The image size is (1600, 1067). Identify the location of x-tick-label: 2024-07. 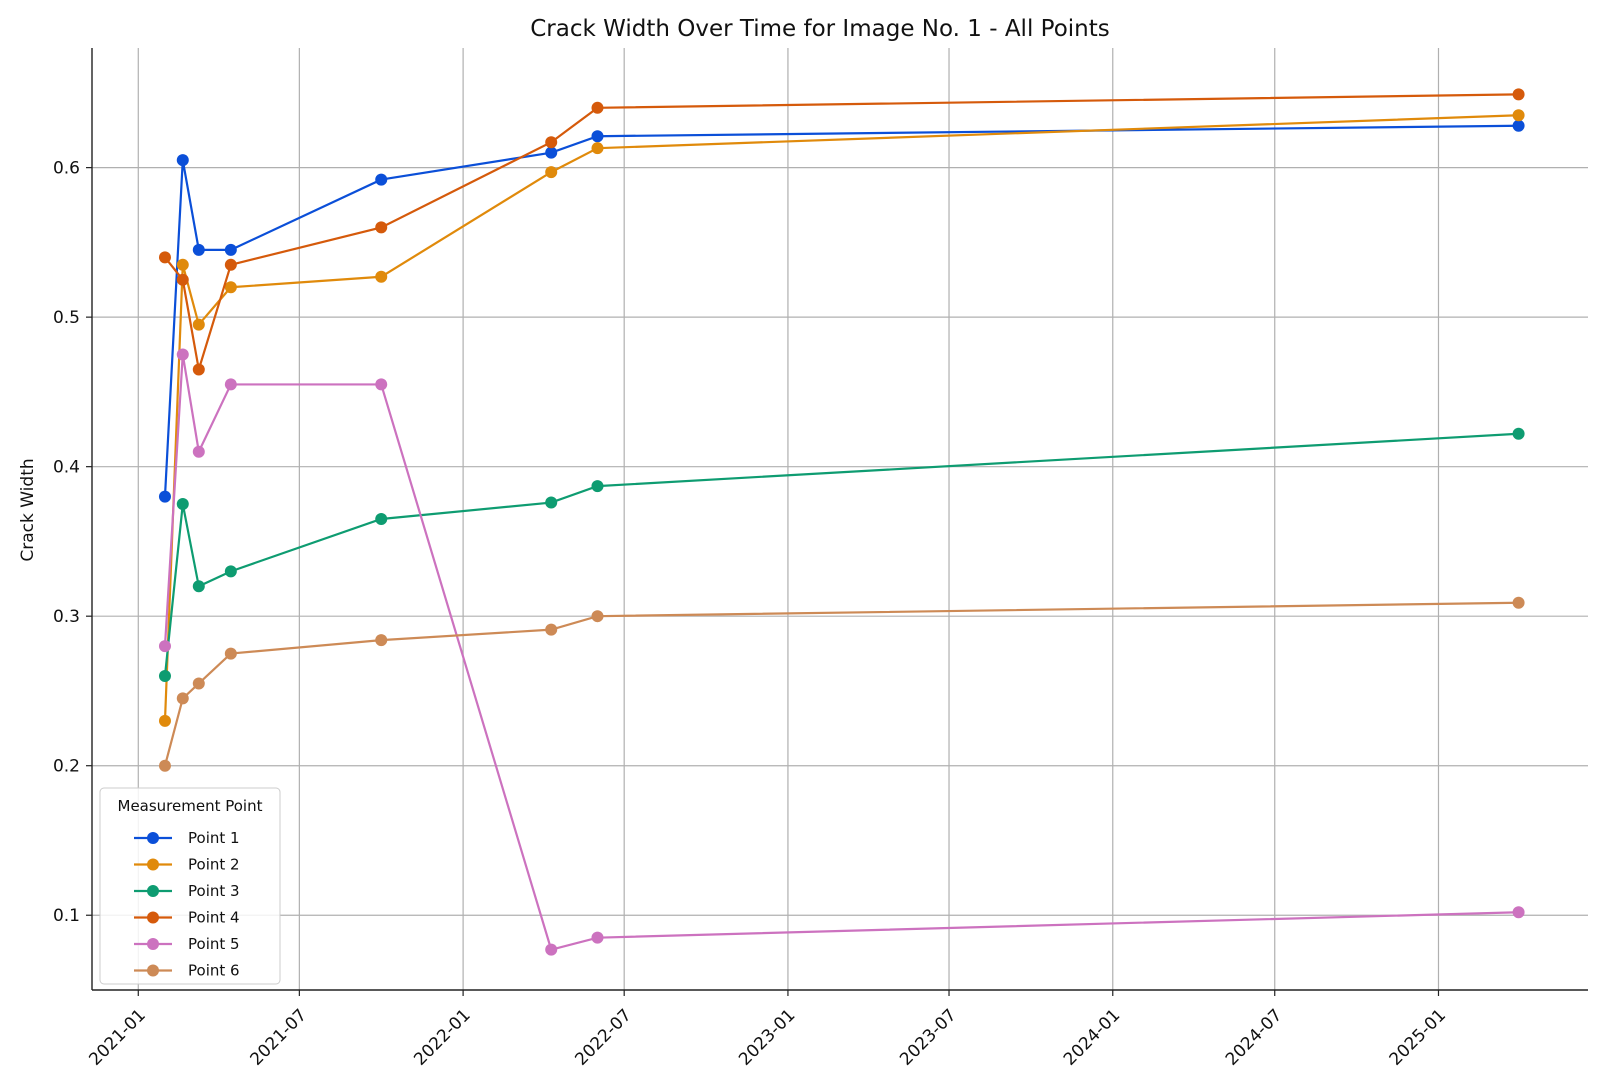
(1254, 1036).